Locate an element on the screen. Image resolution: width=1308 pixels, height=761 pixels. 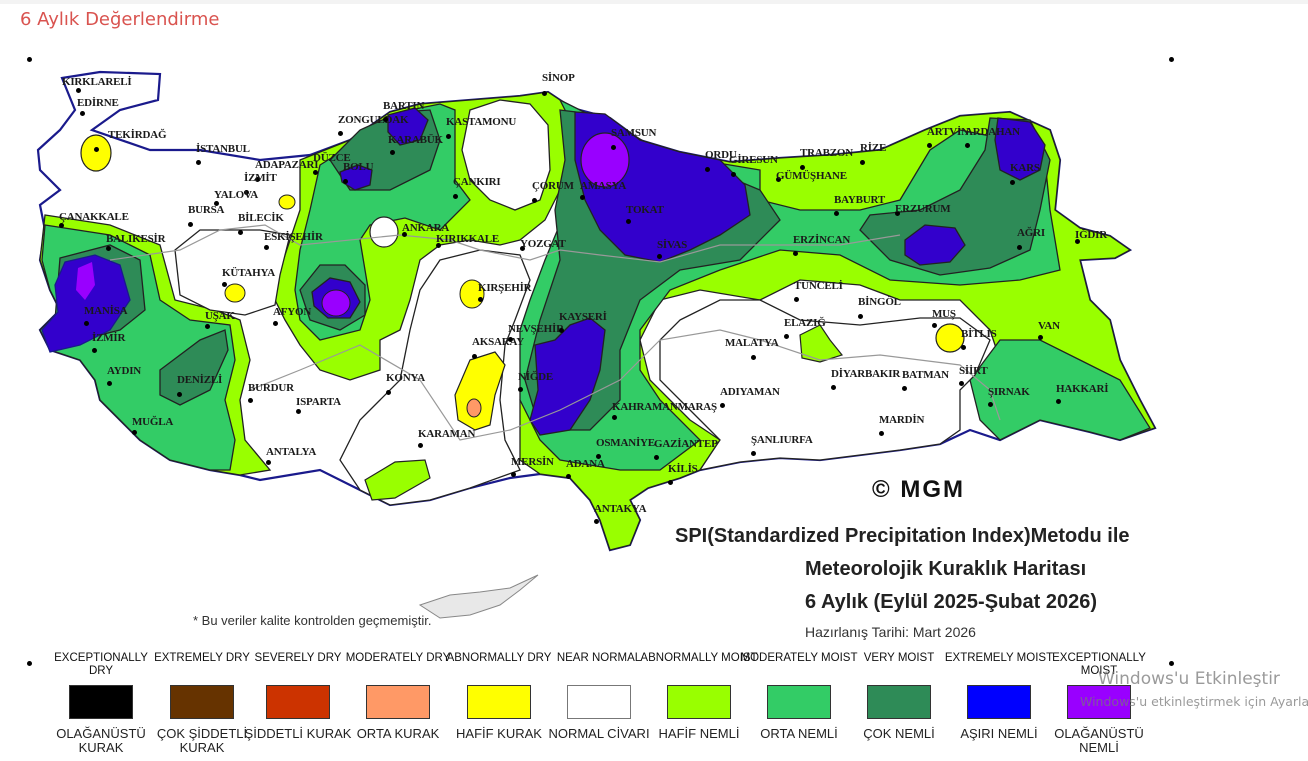
legend-label-tr: OLAĞANÜSTÜ NEMLİ is located at coordinates (1099, 740).